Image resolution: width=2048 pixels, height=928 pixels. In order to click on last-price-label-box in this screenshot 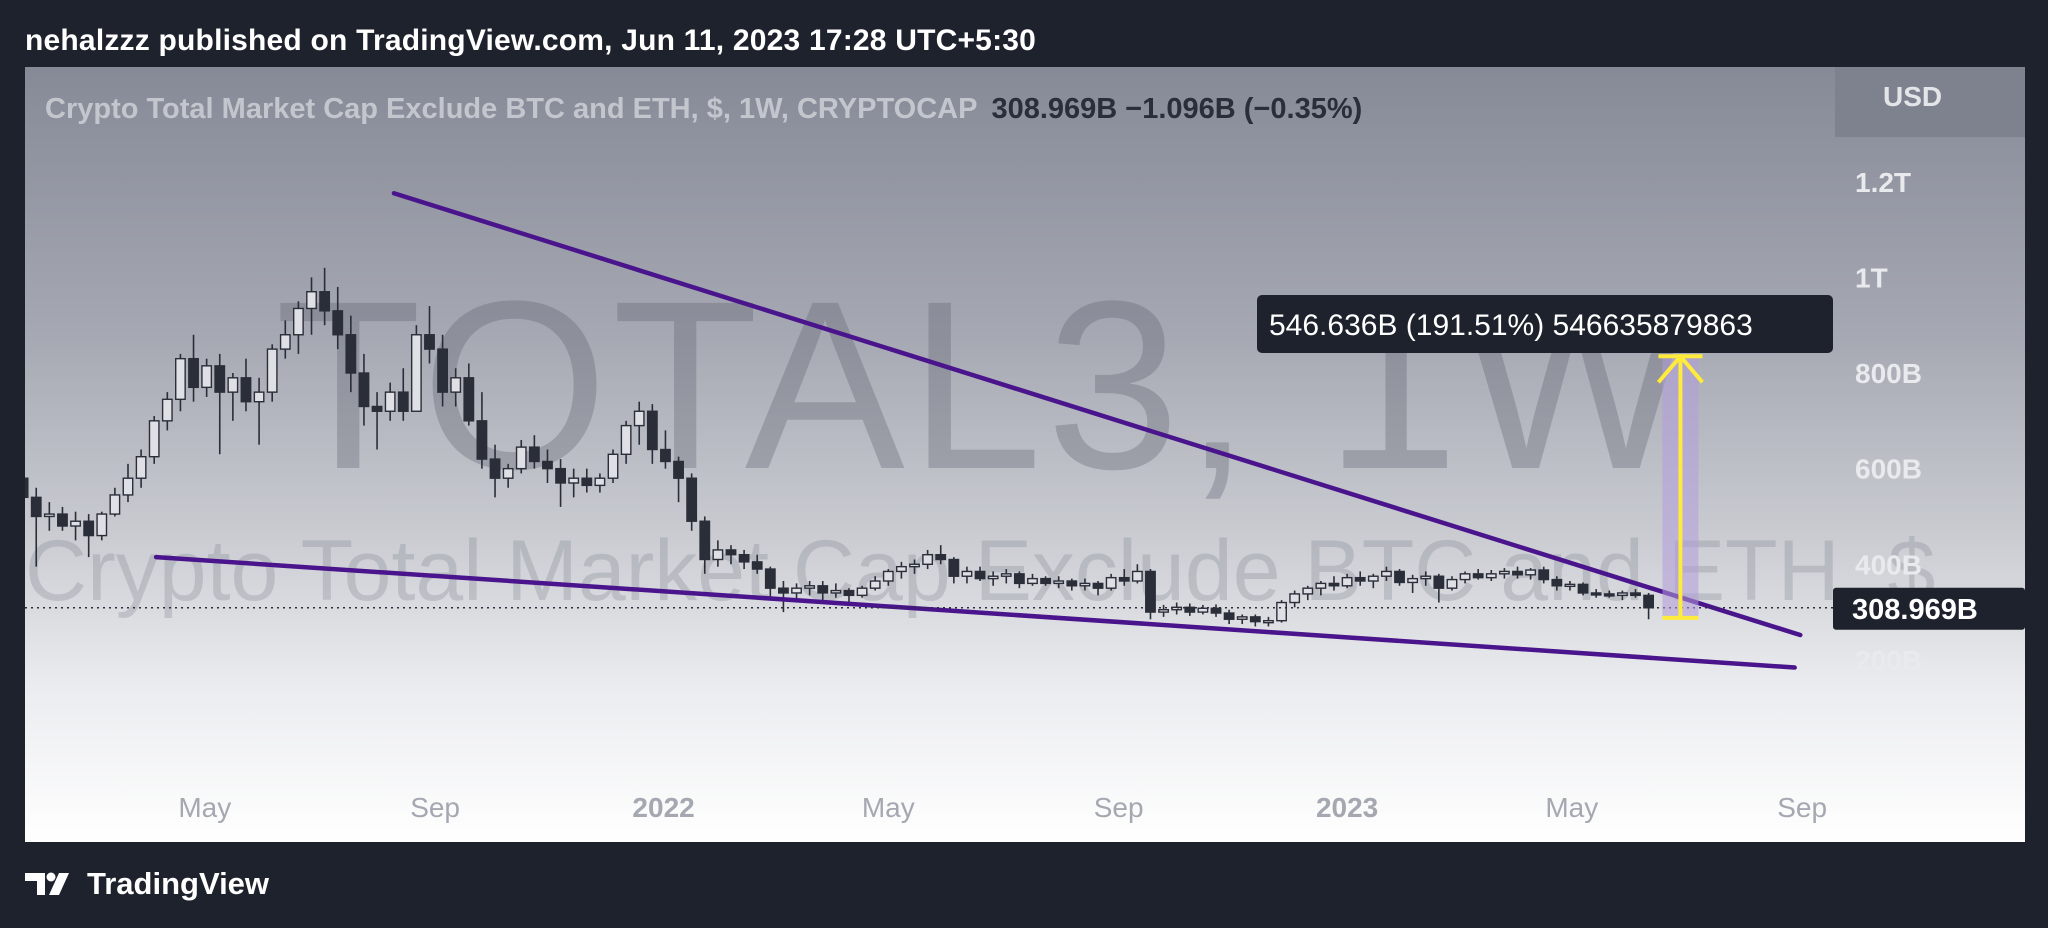, I will do `click(1929, 608)`.